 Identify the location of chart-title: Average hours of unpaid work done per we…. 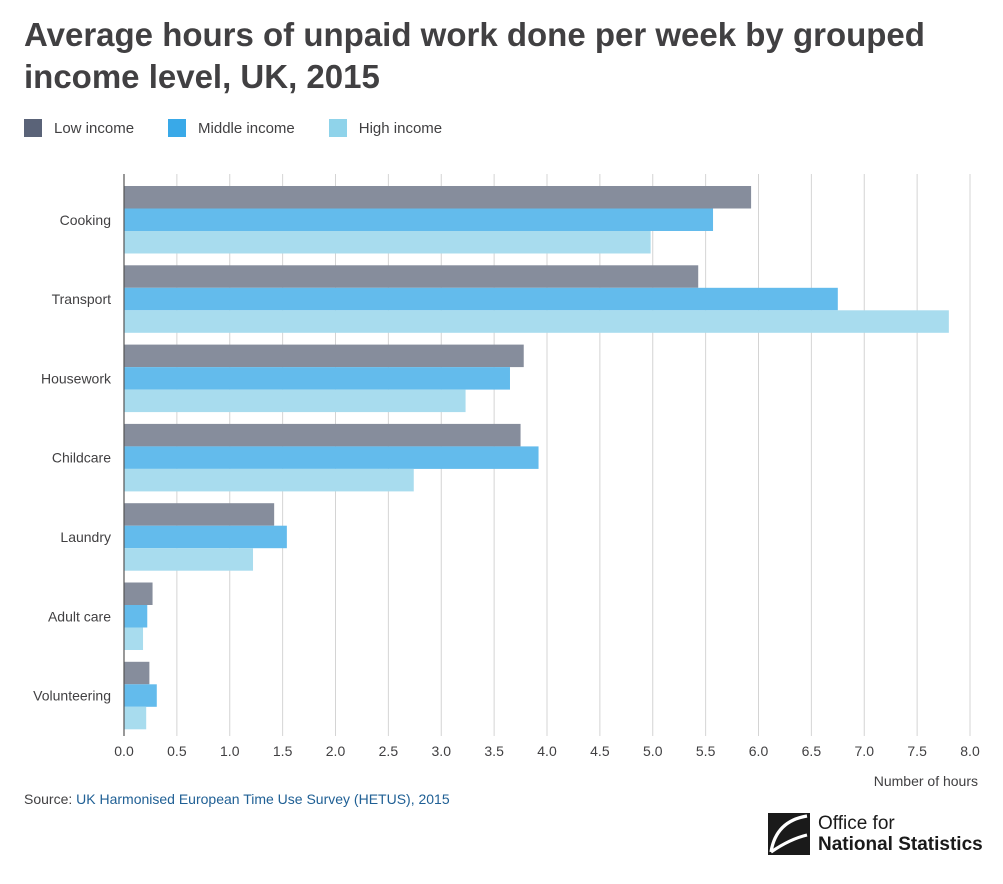
(474, 55).